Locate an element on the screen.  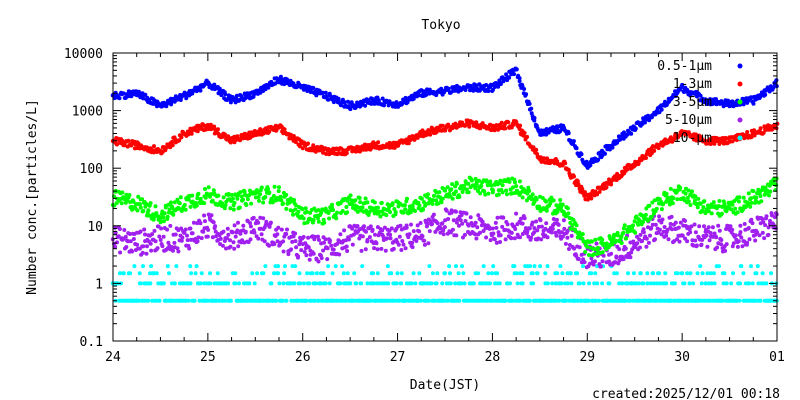
chart-title: Tokyo is located at coordinates (440, 25).